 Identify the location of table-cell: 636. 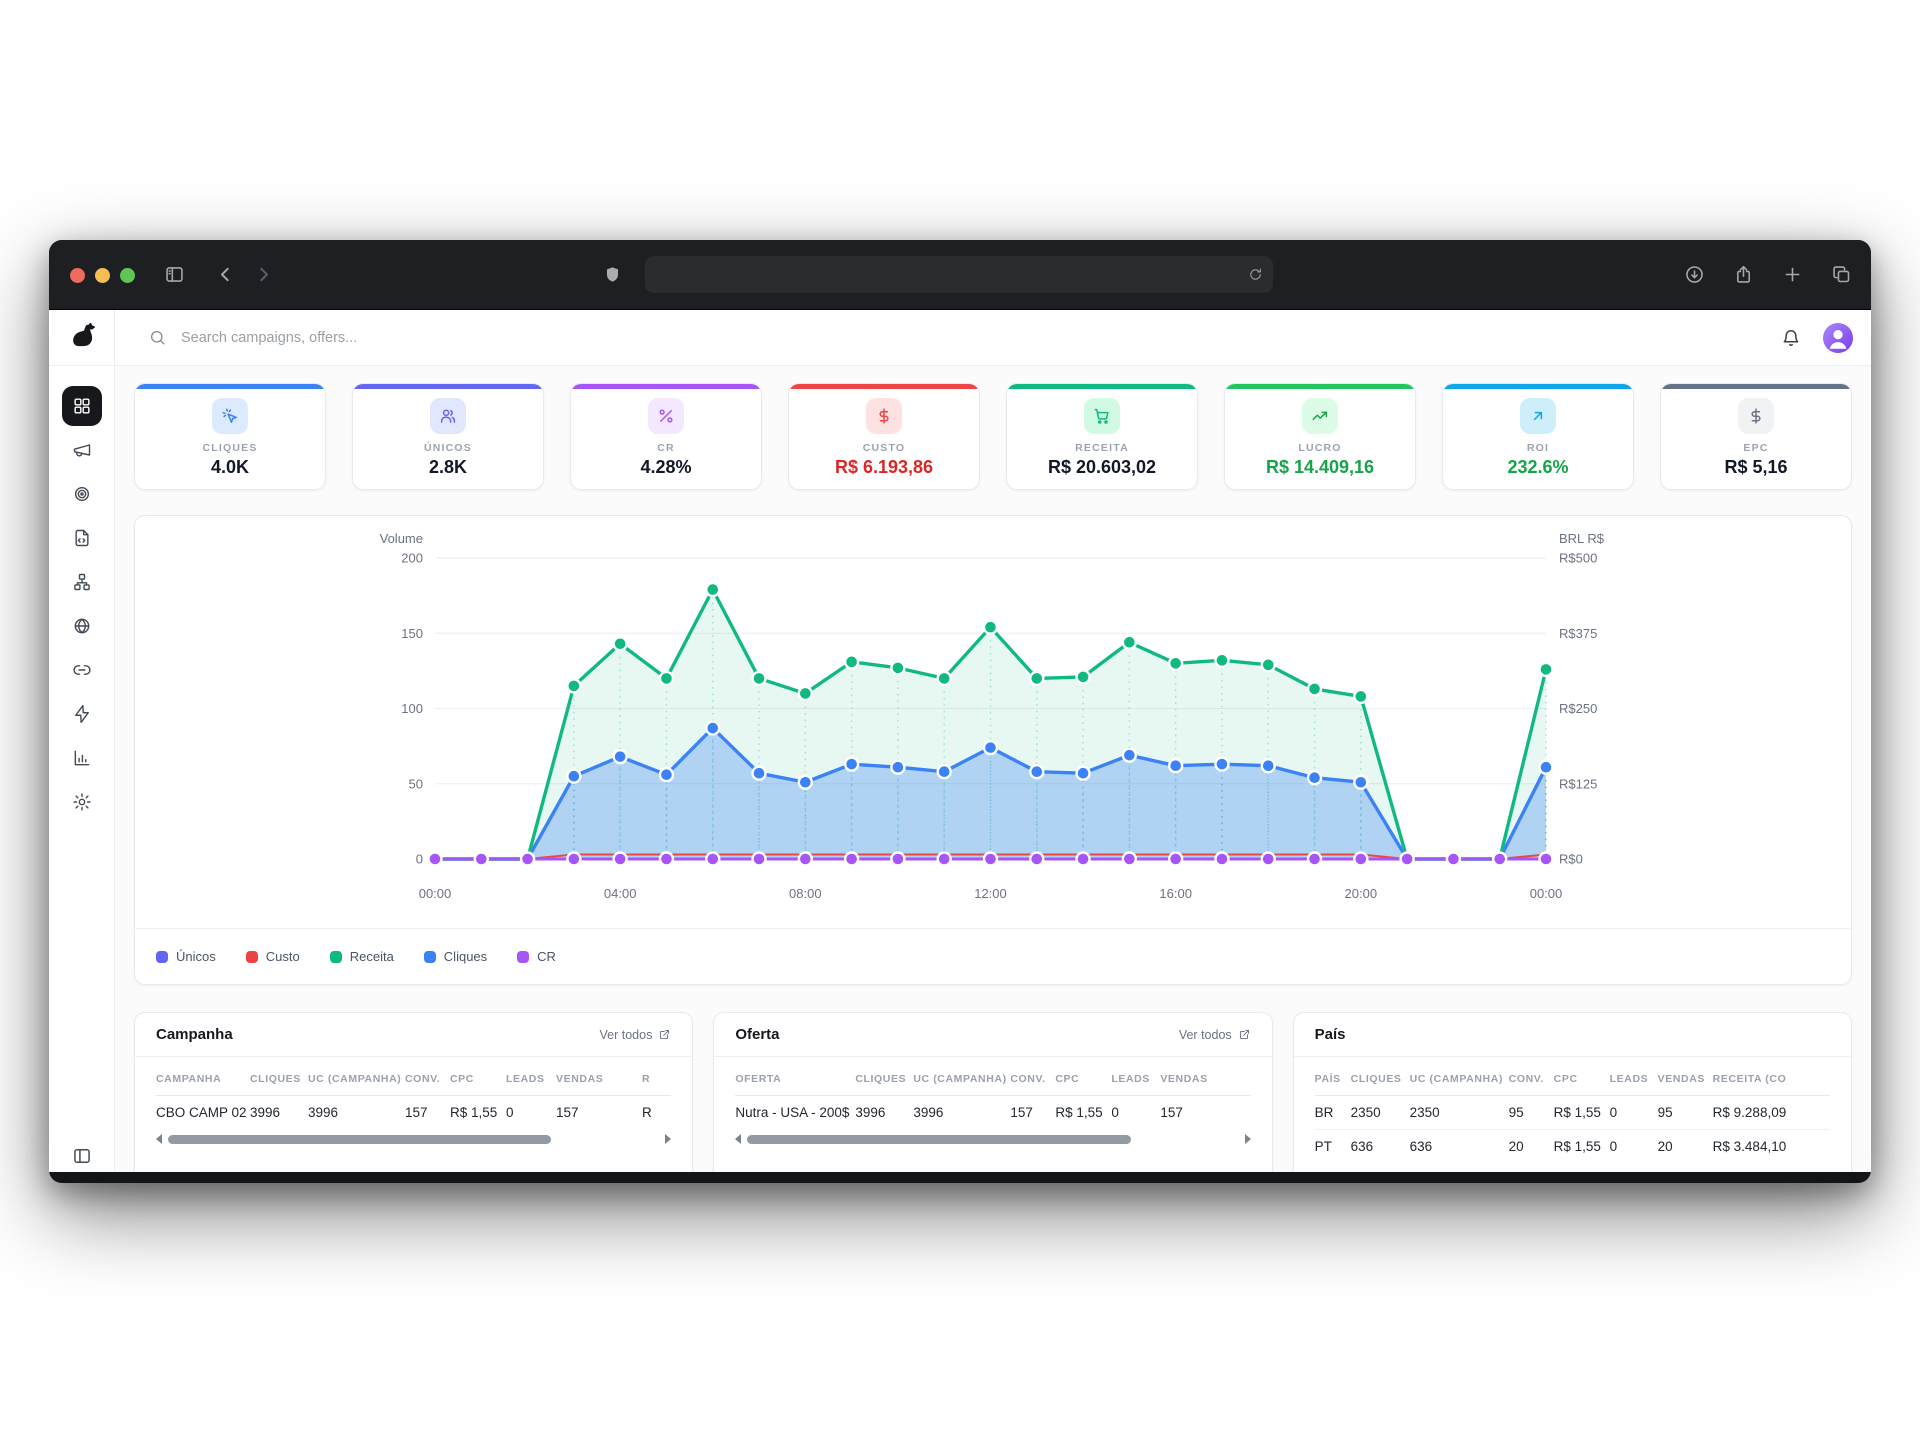
(1362, 1146).